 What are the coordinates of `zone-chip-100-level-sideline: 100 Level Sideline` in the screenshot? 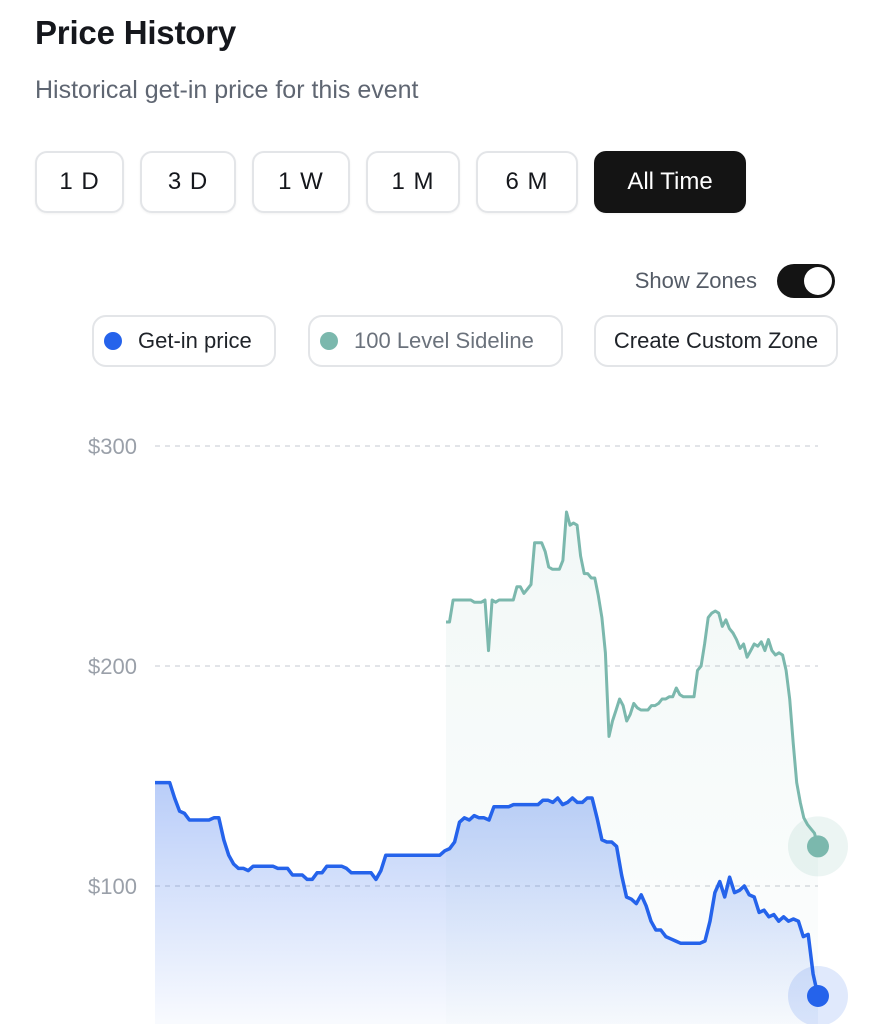 It's located at (435, 341).